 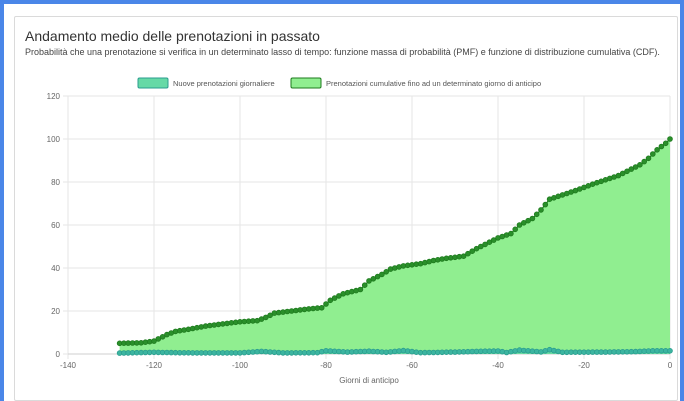 I want to click on x-tick-label: -100, so click(x=240, y=365).